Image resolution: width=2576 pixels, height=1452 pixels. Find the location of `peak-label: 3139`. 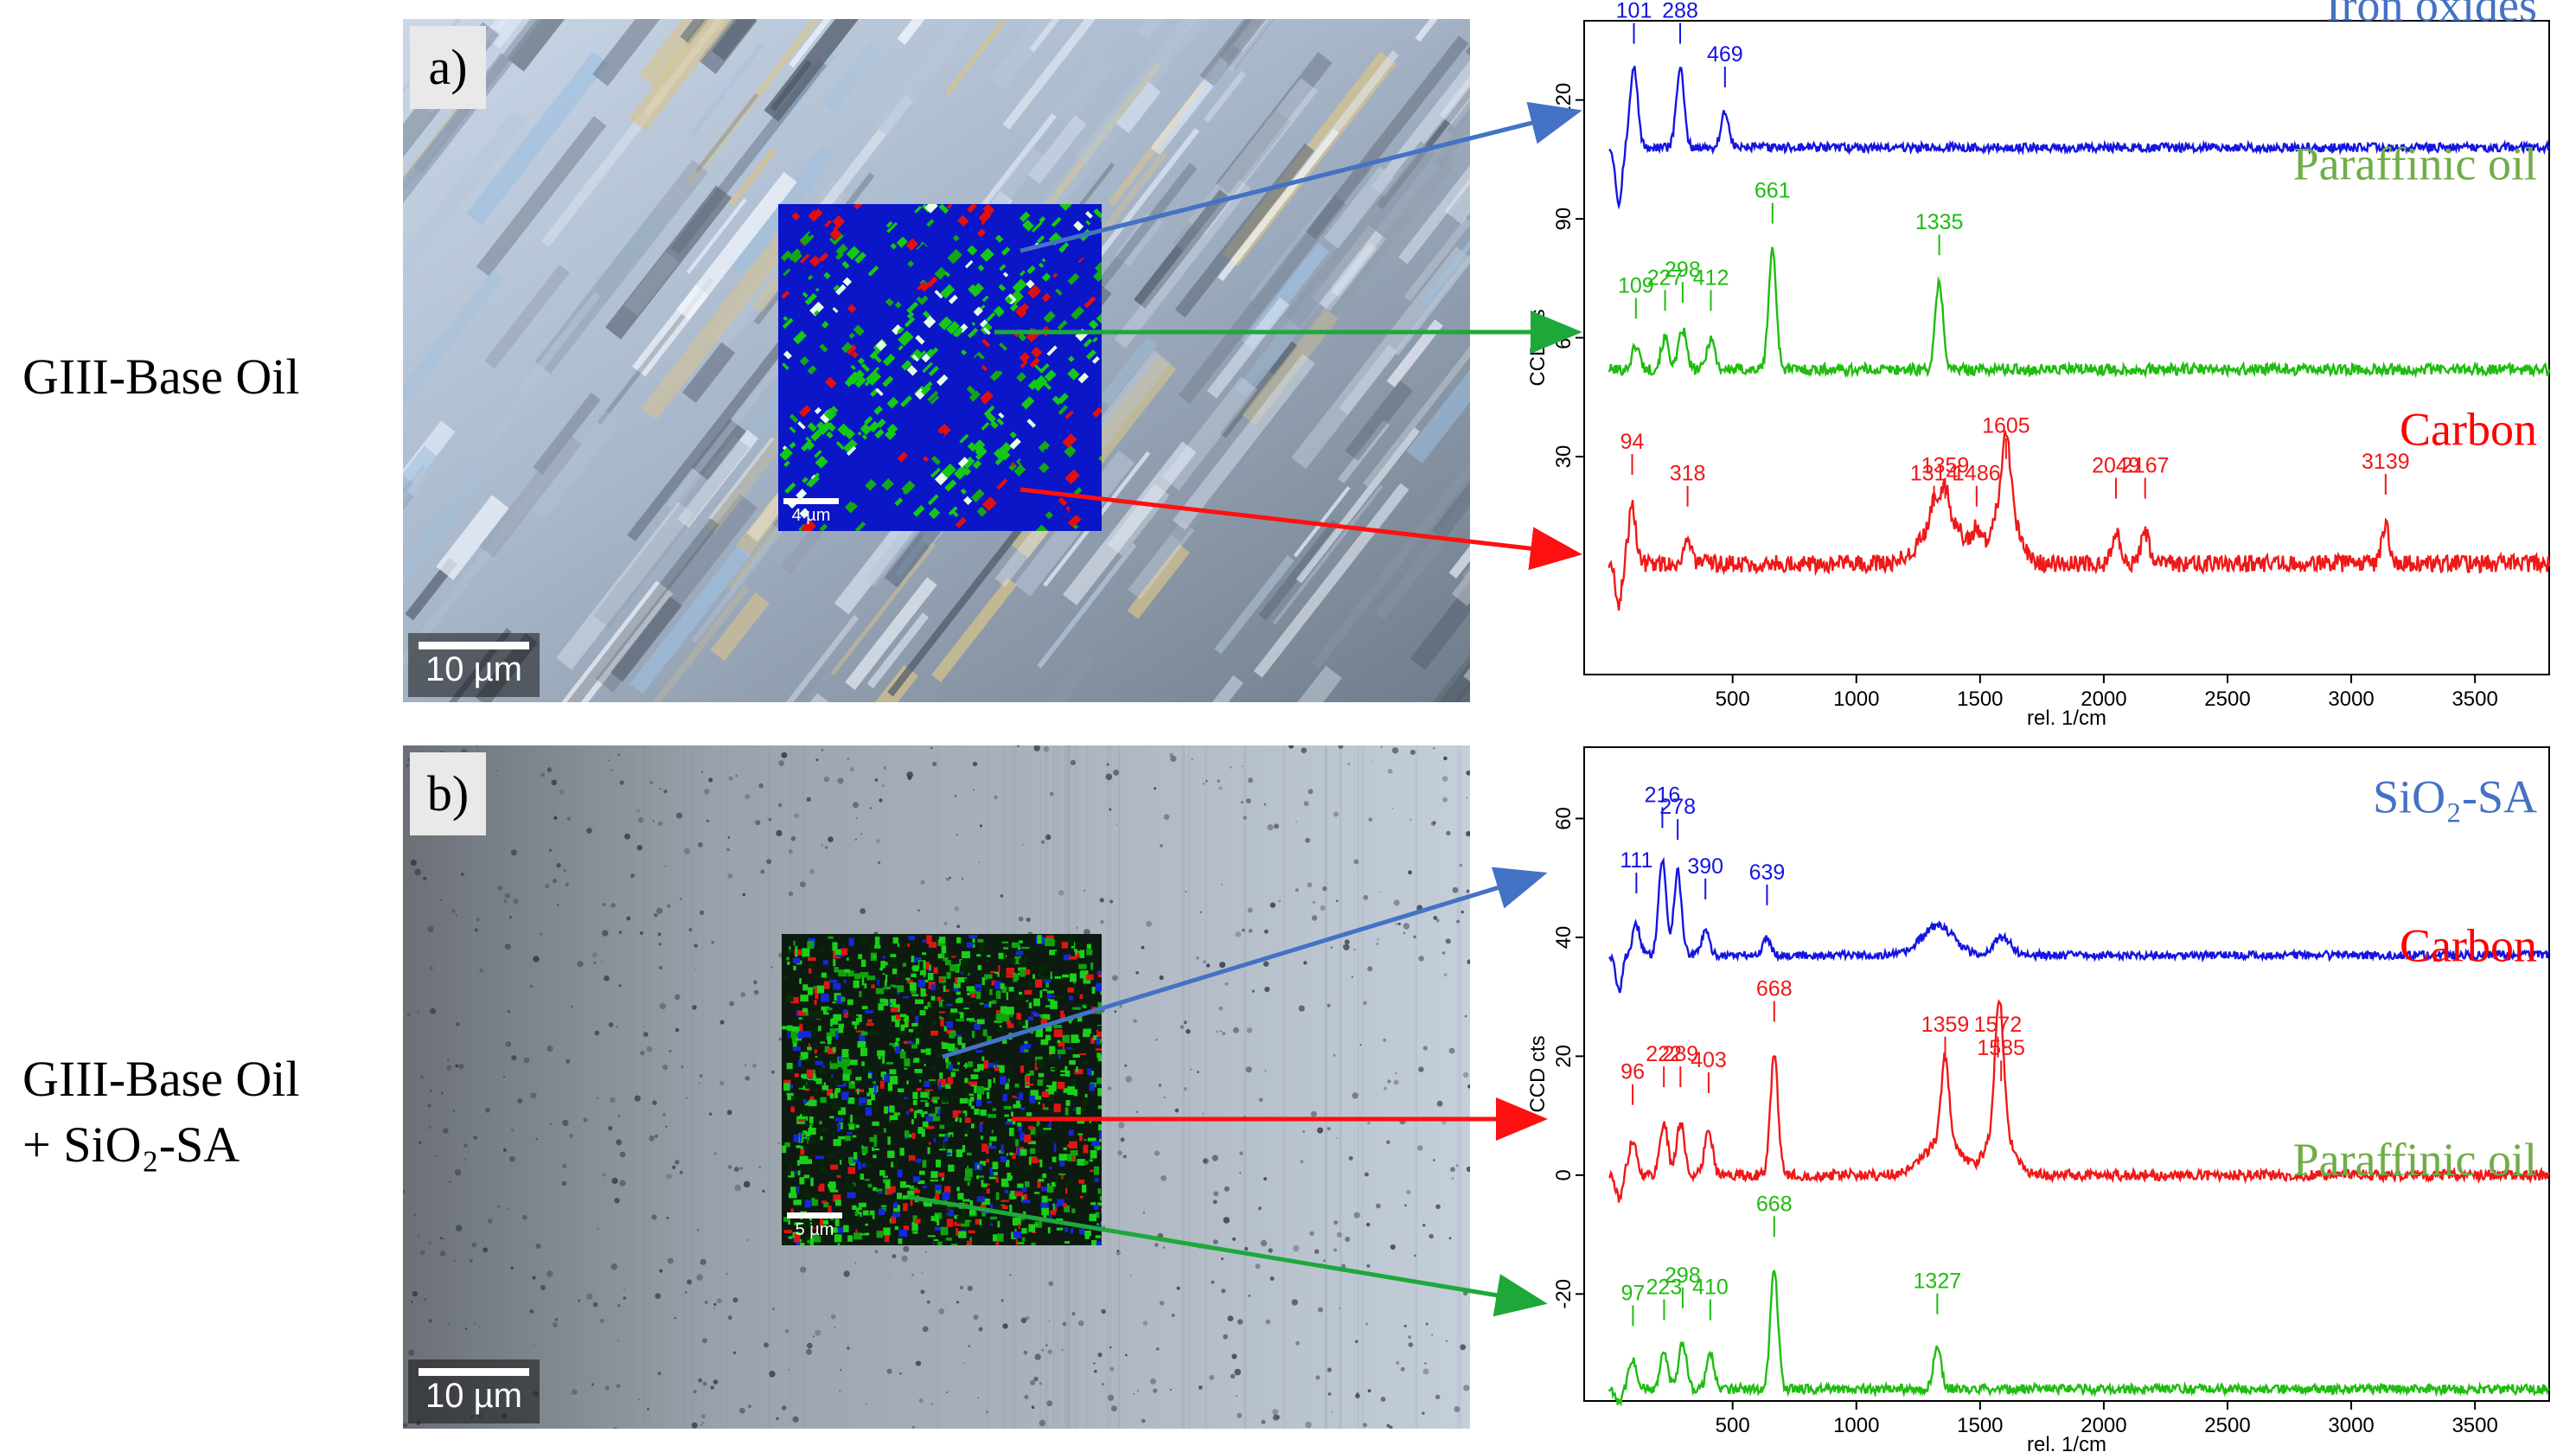

peak-label: 3139 is located at coordinates (2386, 462).